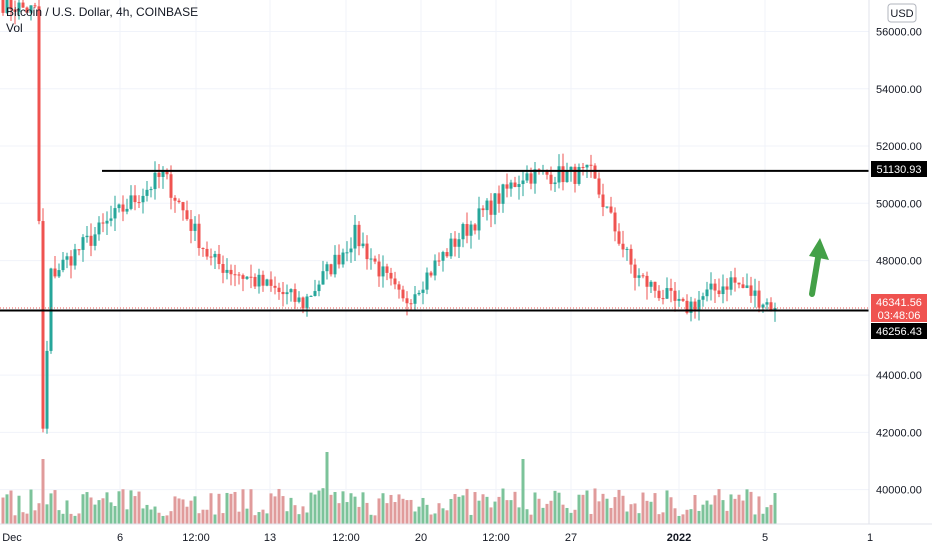 This screenshot has width=932, height=550. Describe the element at coordinates (902, 13) in the screenshot. I see `currency-button` at that location.